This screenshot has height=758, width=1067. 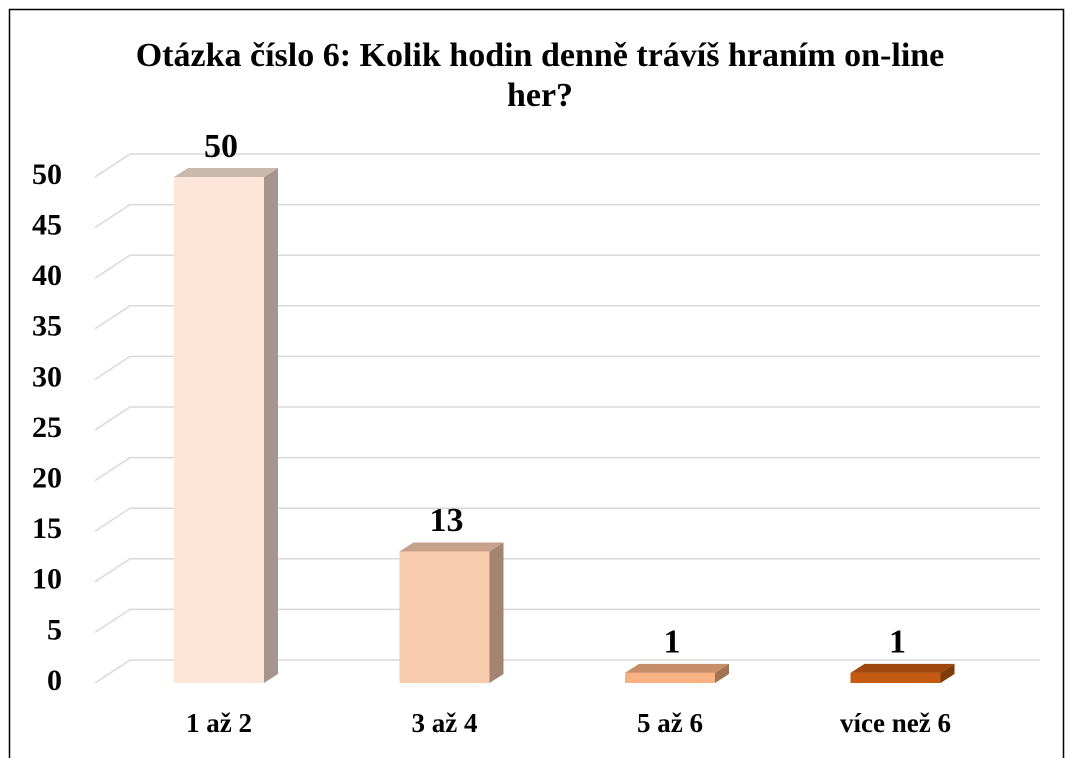 I want to click on y-tick-label: 0, so click(x=54, y=680).